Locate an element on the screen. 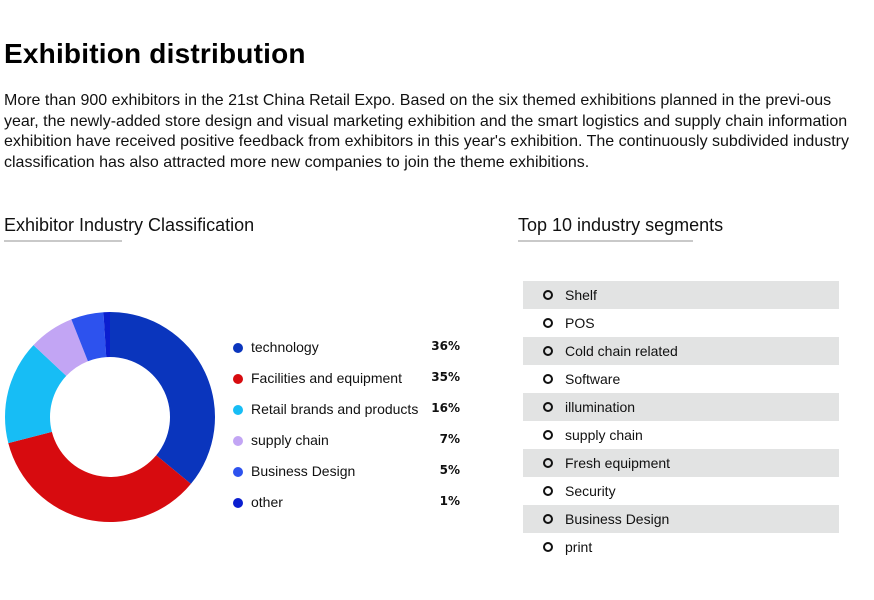 The image size is (874, 600). segment-list-item: print is located at coordinates (681, 547).